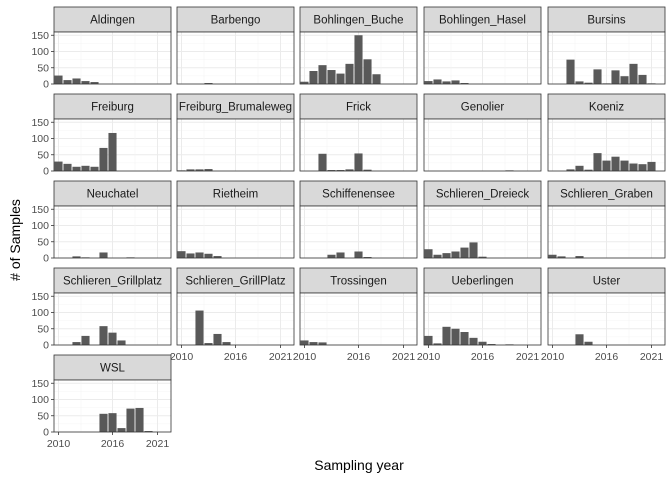 This screenshot has height=480, width=672. I want to click on panel-title: Rietheim, so click(235, 195).